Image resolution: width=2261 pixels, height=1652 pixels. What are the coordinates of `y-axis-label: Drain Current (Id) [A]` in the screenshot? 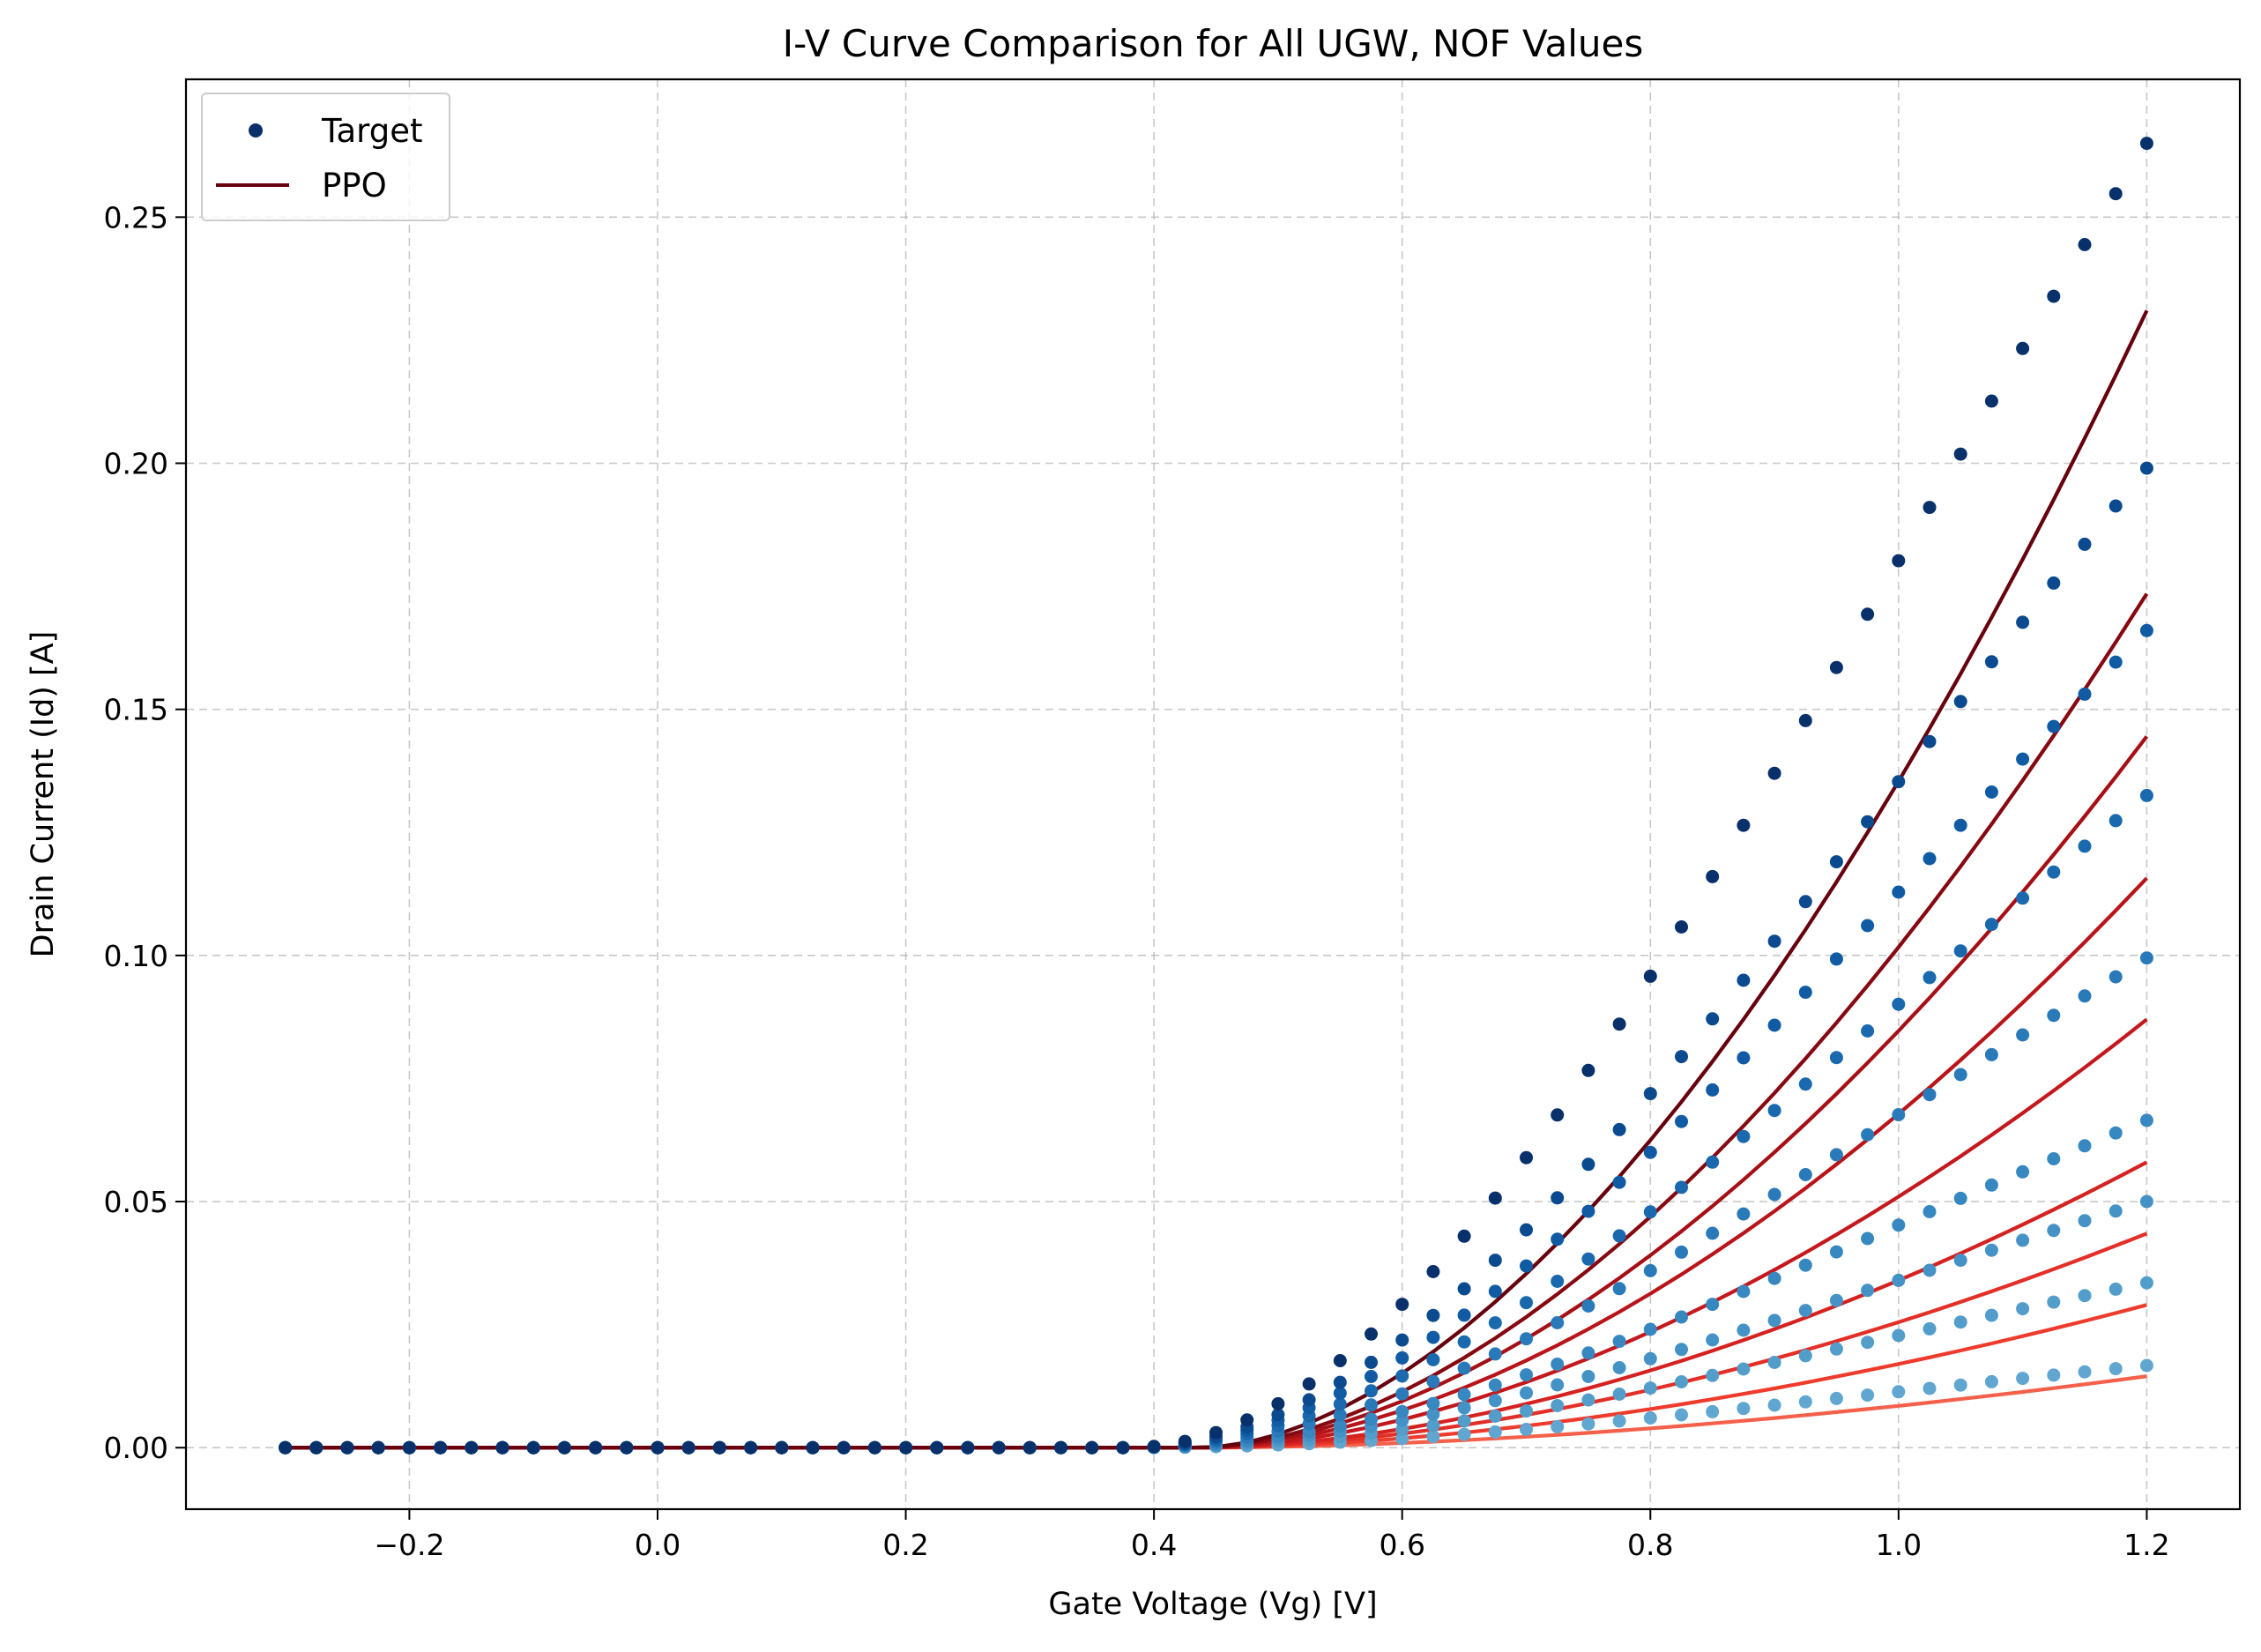 It's located at (43, 794).